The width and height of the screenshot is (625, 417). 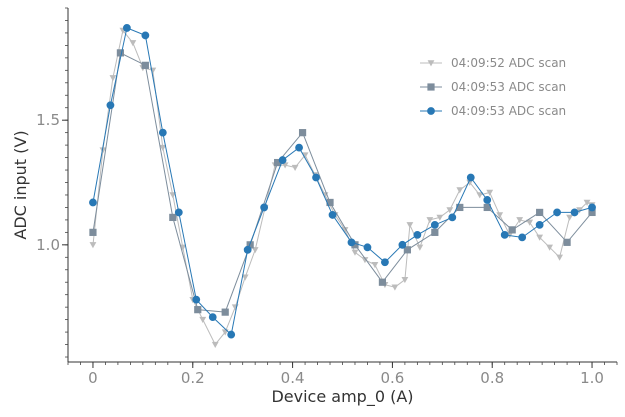 What do you see at coordinates (508, 63) in the screenshot?
I see `legend-label: 04:09:52 ADC scan` at bounding box center [508, 63].